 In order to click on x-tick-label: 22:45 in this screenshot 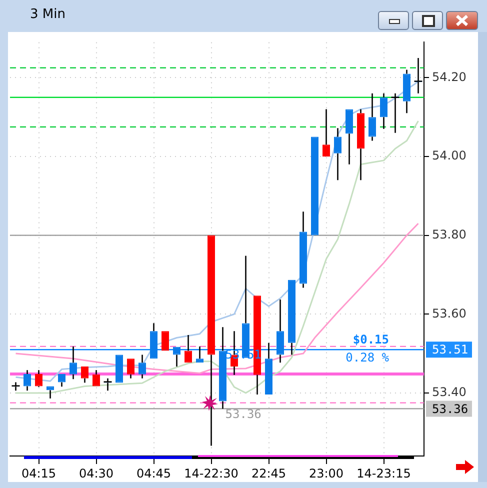, I will do `click(268, 473)`.